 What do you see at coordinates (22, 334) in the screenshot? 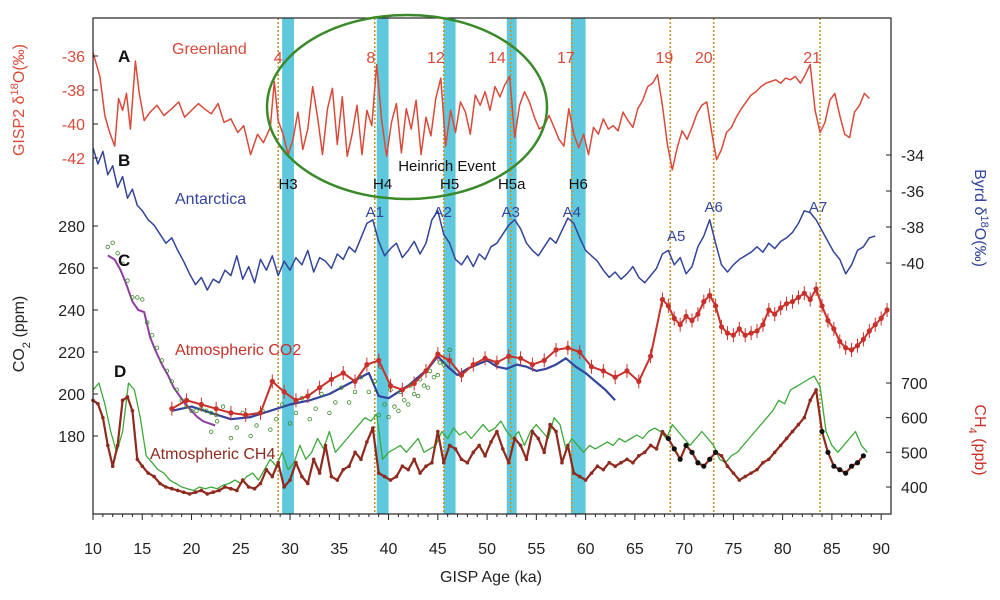
I see `co2-axis-title: CO2 (ppm)` at bounding box center [22, 334].